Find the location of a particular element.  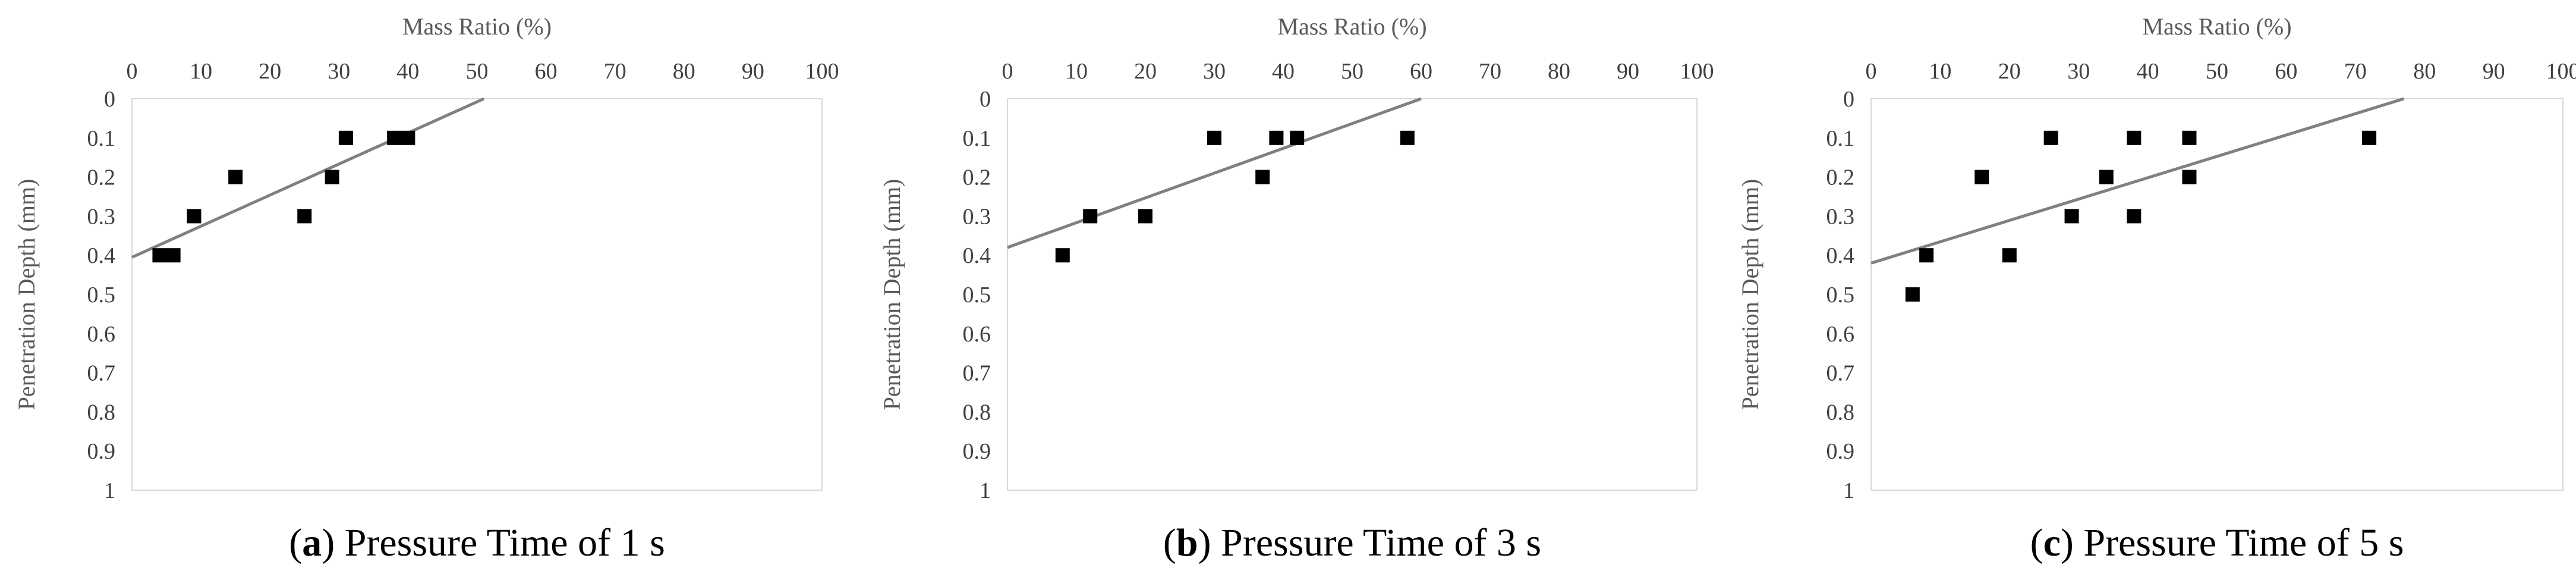

panel-caption: (b) Pressure Time of 3 s is located at coordinates (1352, 543).